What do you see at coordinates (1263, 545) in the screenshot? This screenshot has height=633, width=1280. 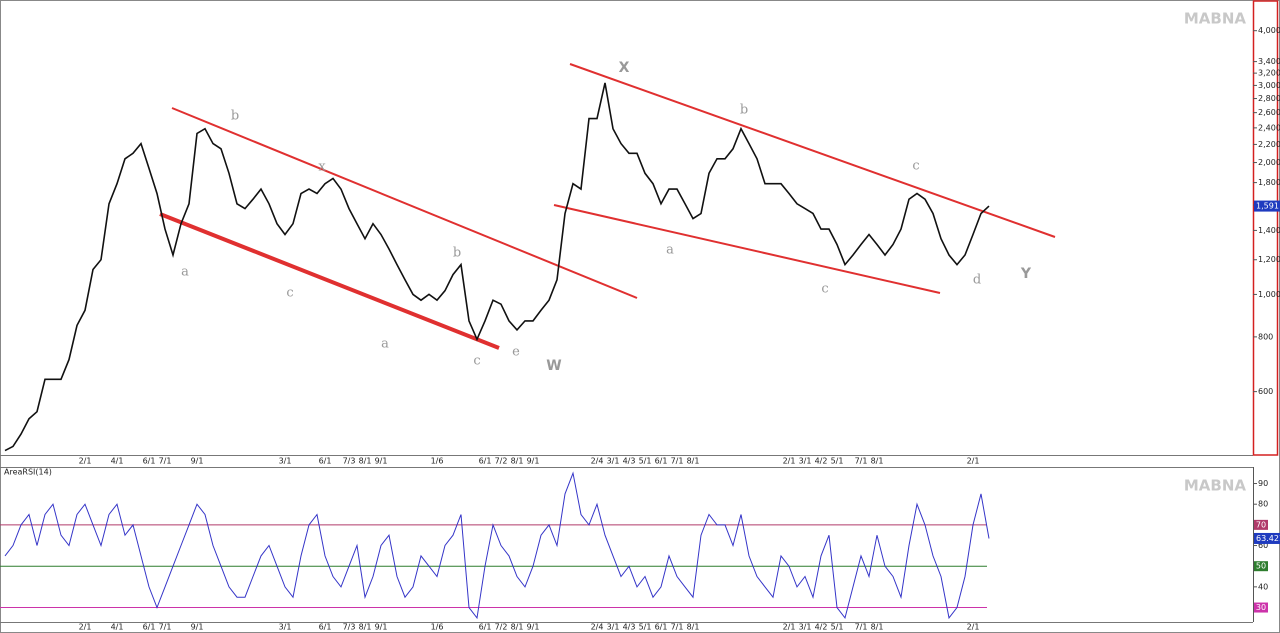 I see `y-tick-label: 60` at bounding box center [1263, 545].